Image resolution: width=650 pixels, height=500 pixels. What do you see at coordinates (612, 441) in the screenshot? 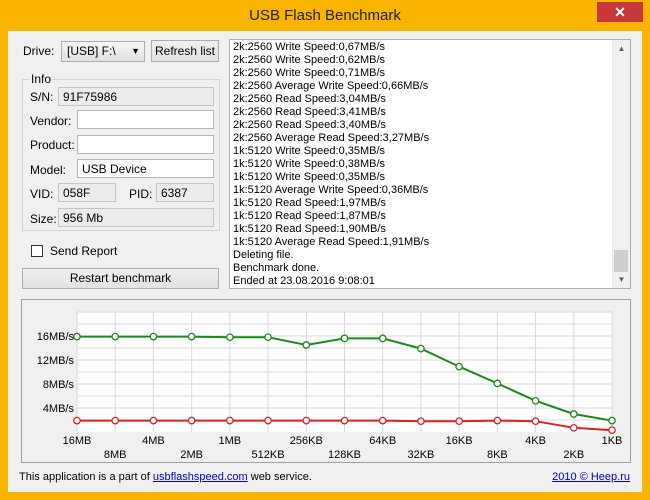
I see `x-tick-label: 1KB` at bounding box center [612, 441].